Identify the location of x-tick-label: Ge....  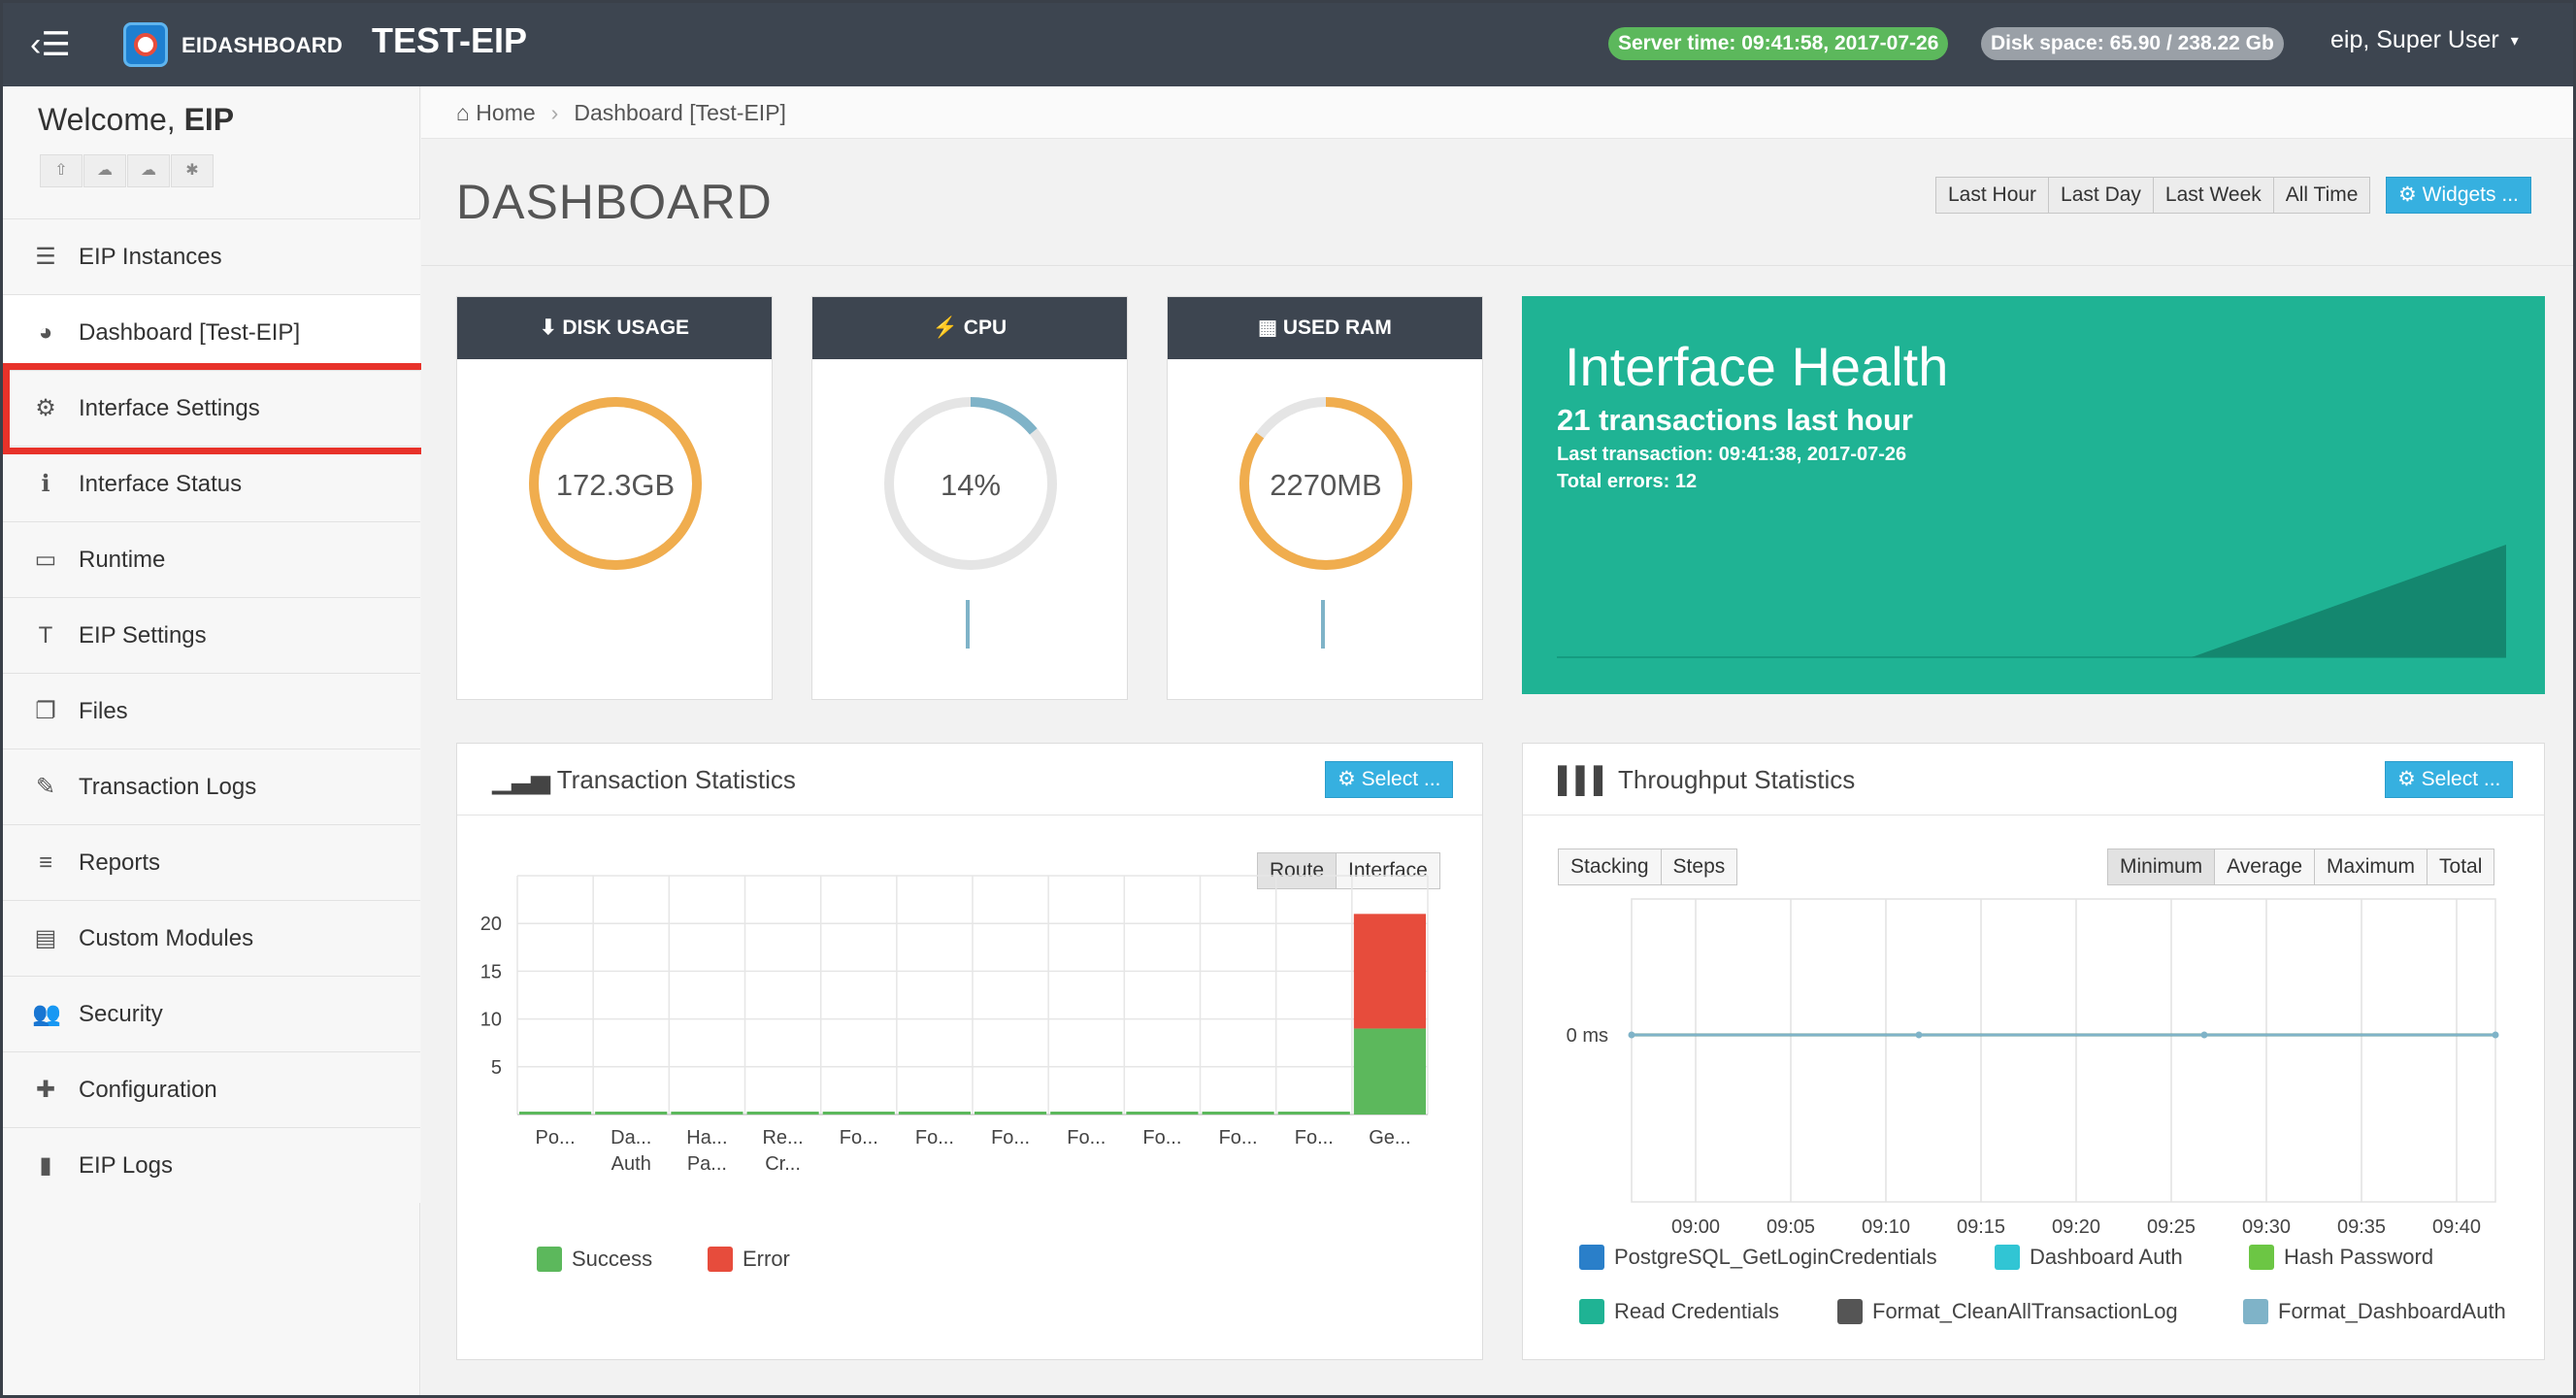
(1389, 1137).